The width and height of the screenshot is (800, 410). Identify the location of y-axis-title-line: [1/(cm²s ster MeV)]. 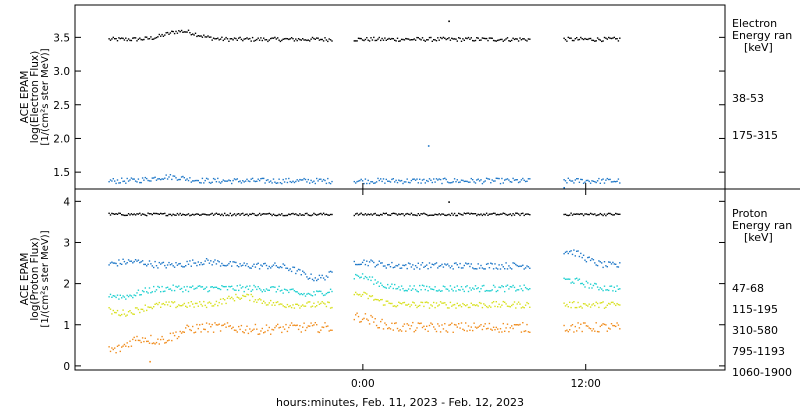
(45, 96).